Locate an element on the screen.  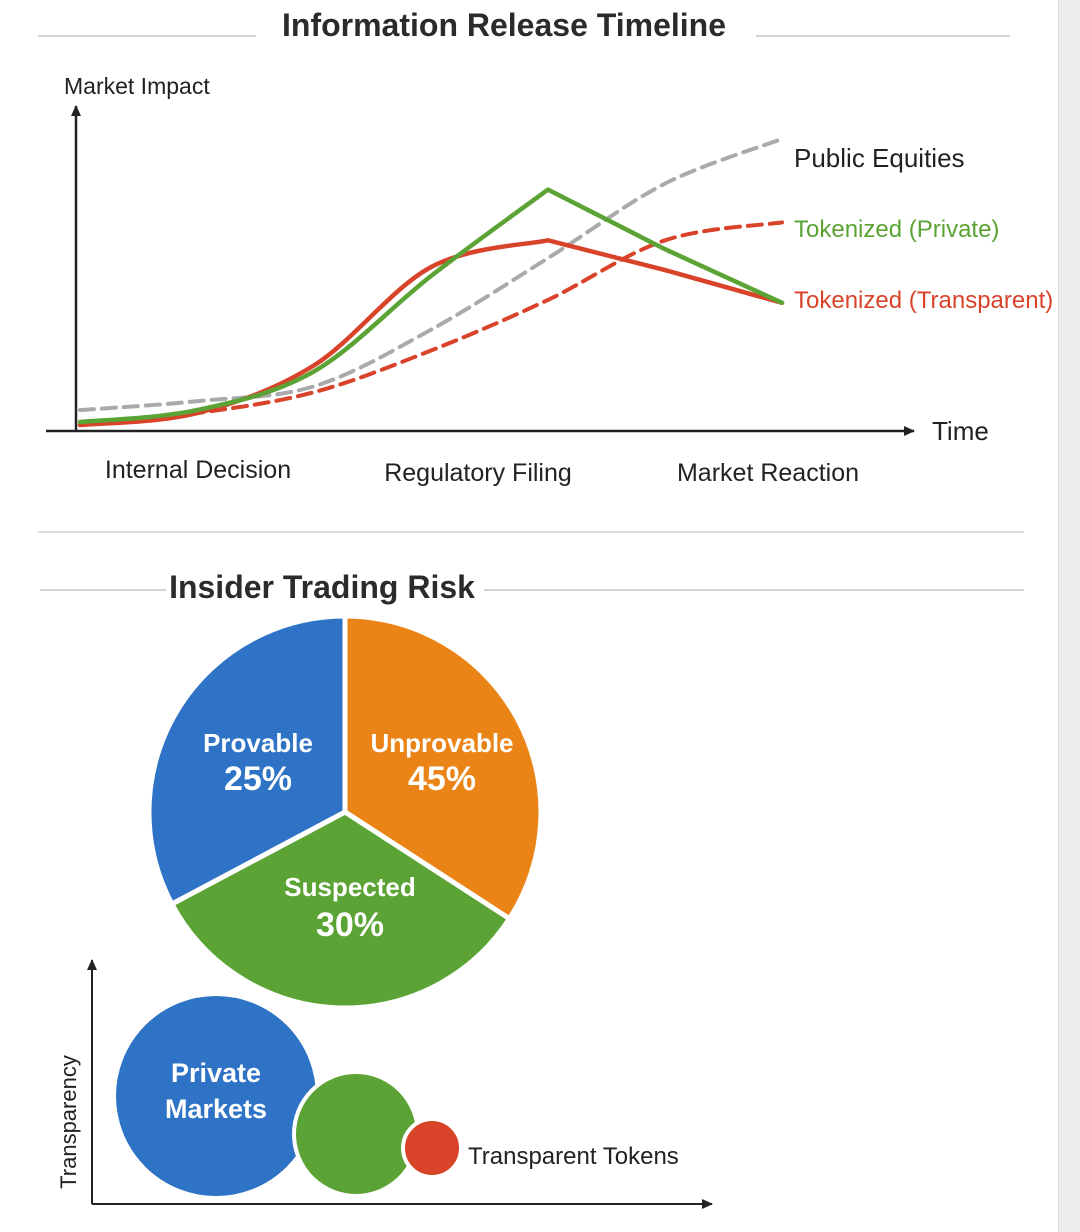
bubble-label-line-2: Markets is located at coordinates (216, 1109).